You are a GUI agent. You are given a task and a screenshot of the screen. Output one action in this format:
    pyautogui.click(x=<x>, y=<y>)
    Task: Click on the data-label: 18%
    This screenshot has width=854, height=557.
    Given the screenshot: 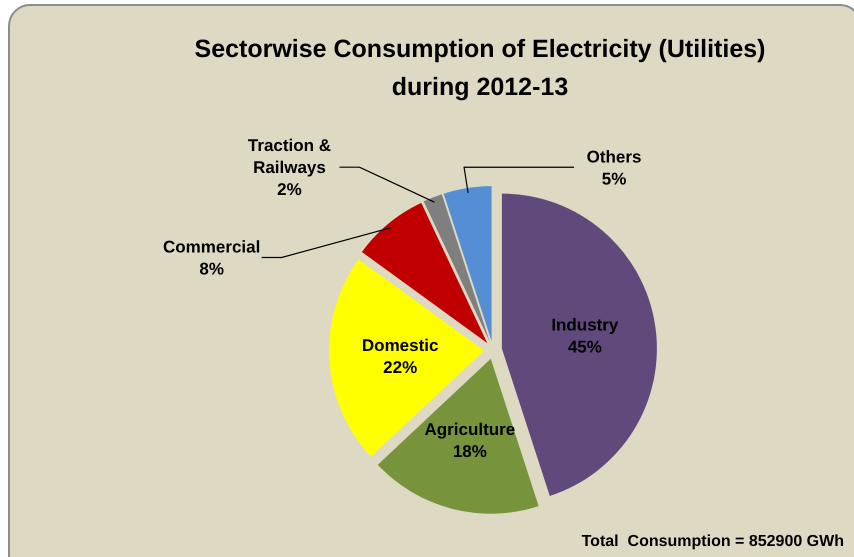 What is the action you would take?
    pyautogui.click(x=469, y=451)
    